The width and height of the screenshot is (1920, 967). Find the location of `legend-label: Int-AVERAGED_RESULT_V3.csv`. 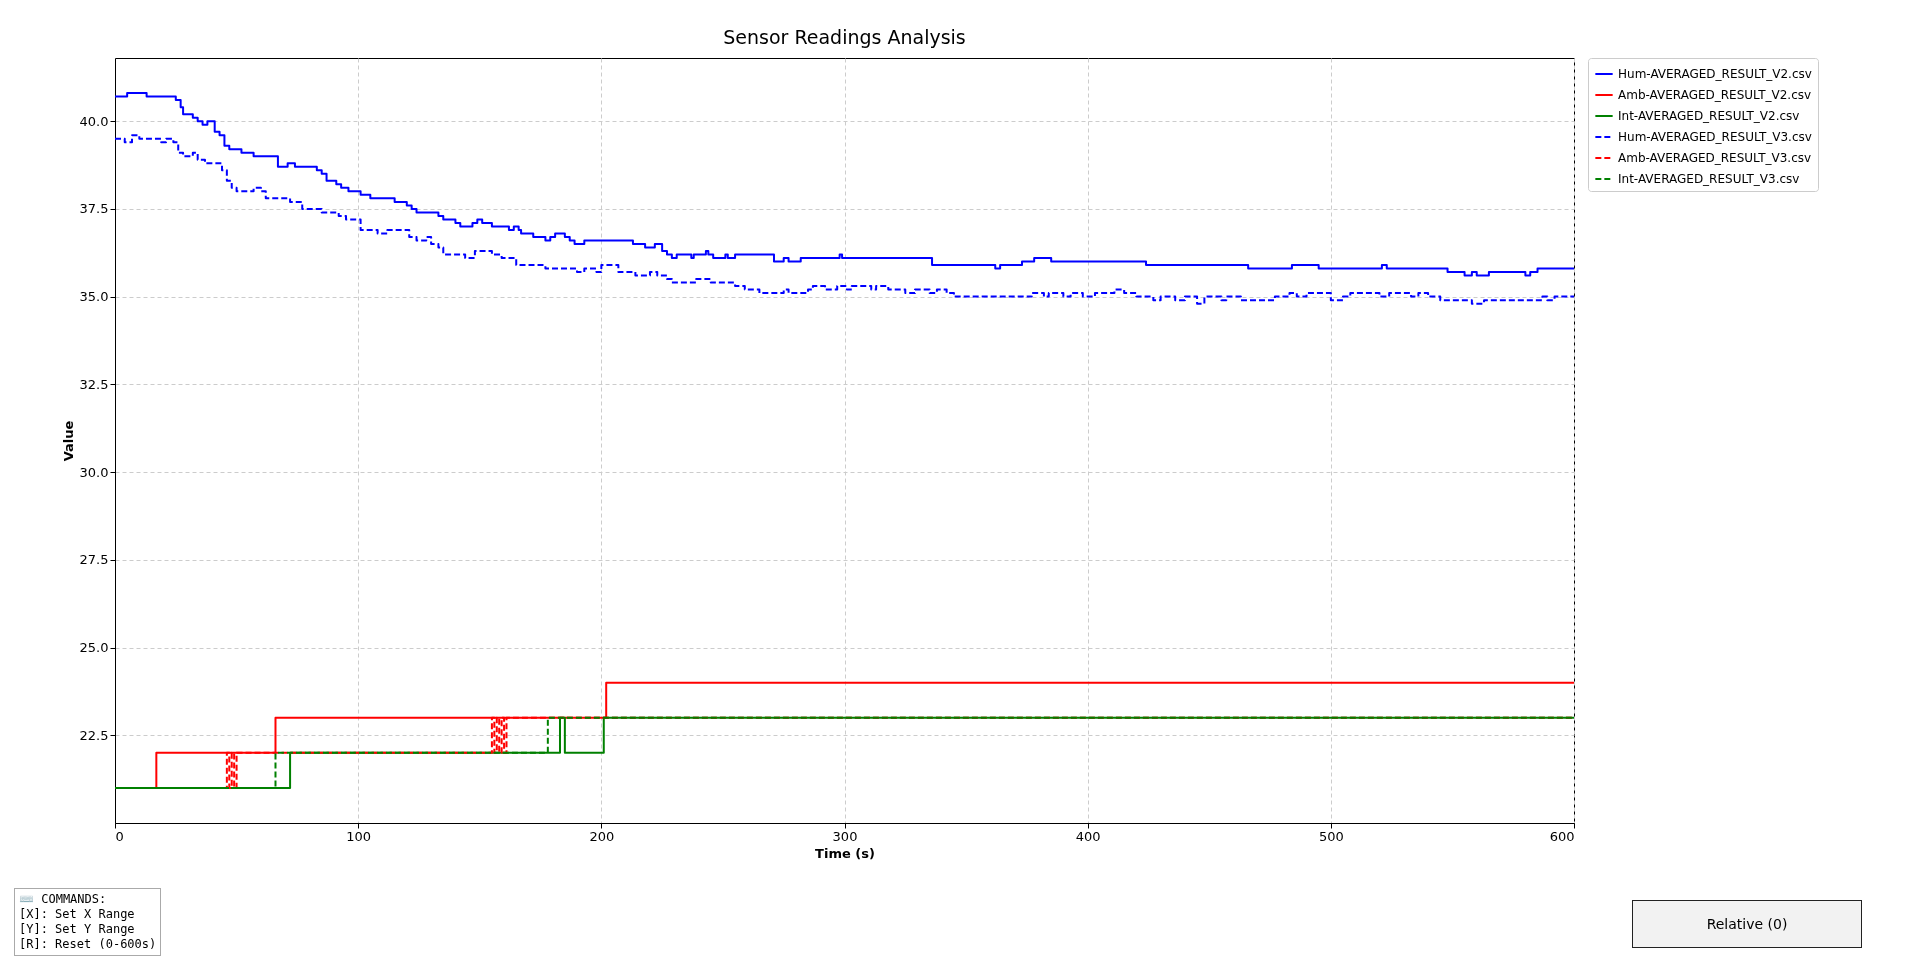

legend-label: Int-AVERAGED_RESULT_V3.csv is located at coordinates (1709, 179).